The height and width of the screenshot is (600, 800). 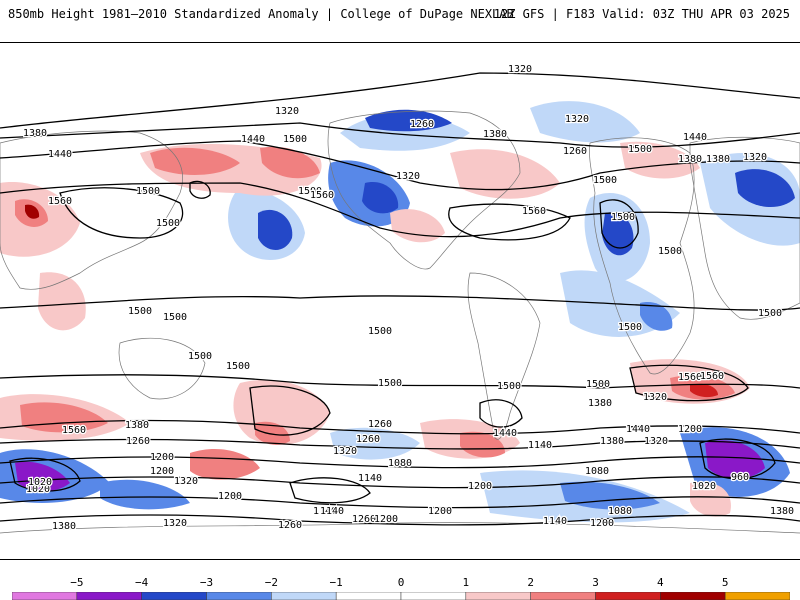 I want to click on contour-label: 960, so click(x=740, y=477).